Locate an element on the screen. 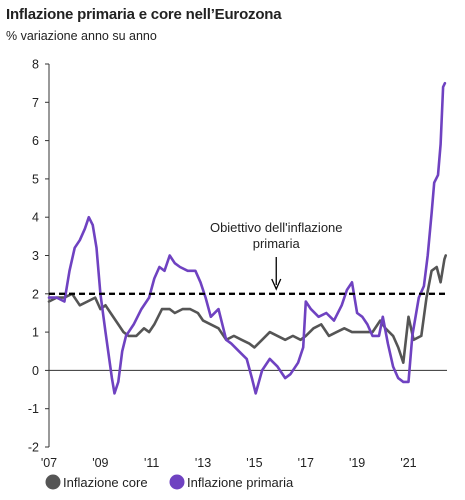 The height and width of the screenshot is (500, 465). x-tick-label: '15 is located at coordinates (254, 463).